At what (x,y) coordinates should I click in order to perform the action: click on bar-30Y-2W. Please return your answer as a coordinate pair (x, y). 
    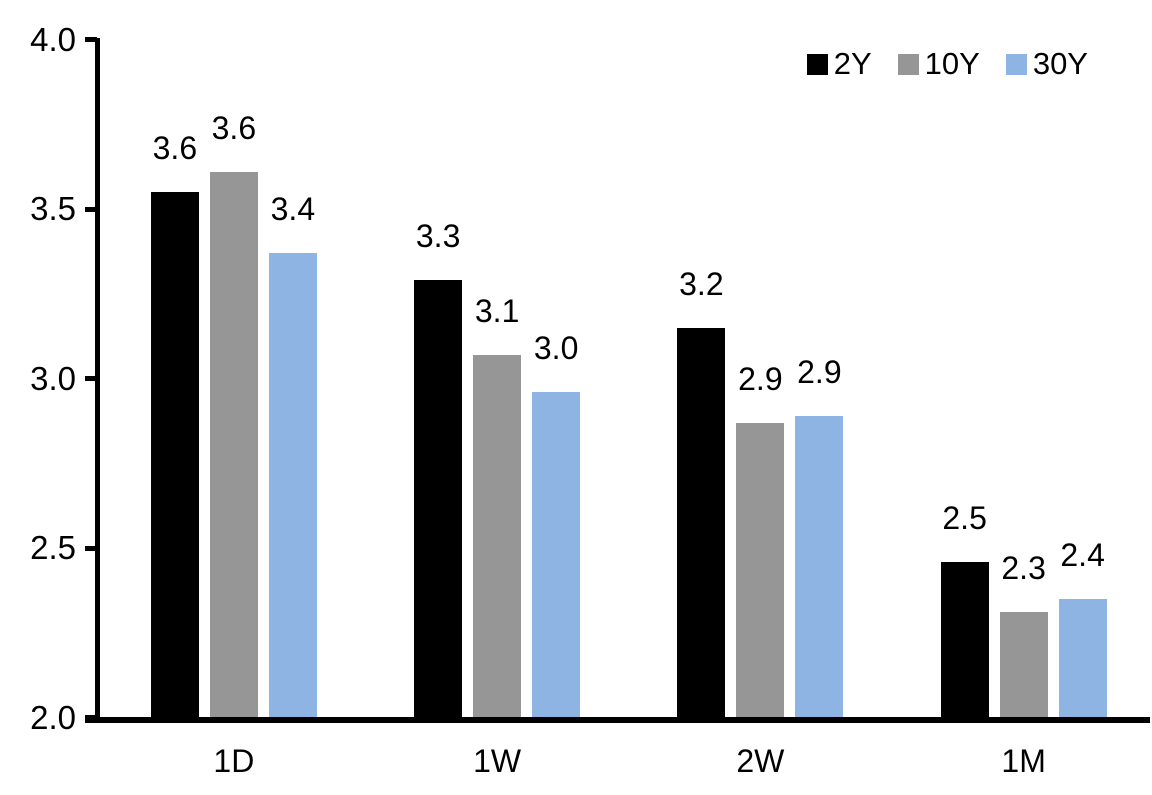
    Looking at the image, I should click on (819, 567).